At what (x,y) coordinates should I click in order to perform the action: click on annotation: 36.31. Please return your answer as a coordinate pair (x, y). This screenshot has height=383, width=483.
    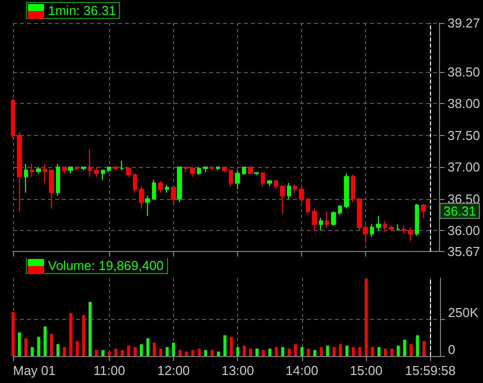
    Looking at the image, I should click on (459, 210).